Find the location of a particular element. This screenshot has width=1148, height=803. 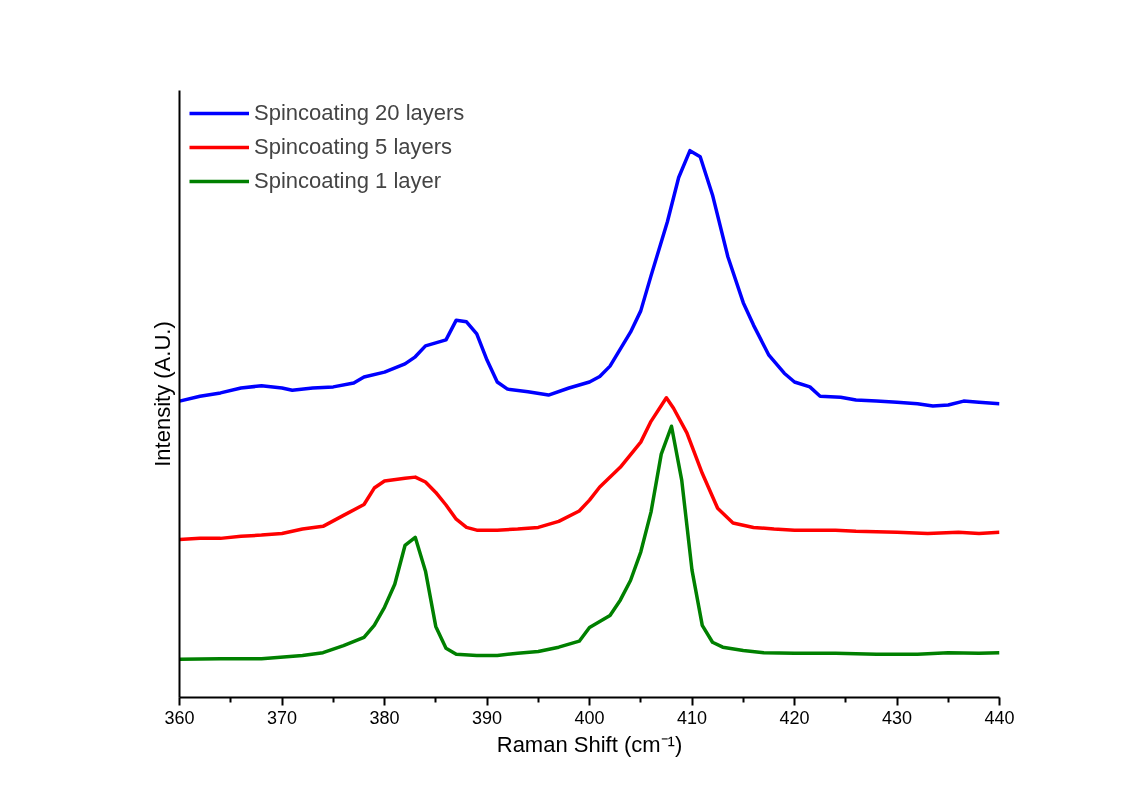

x-tick-label: 400 is located at coordinates (589, 717).